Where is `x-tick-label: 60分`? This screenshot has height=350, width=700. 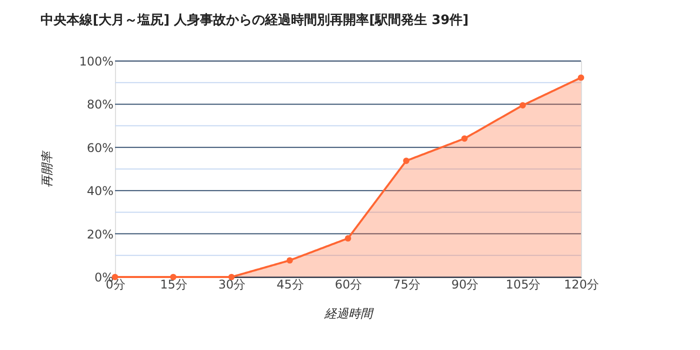
x-tick-label: 60分 is located at coordinates (348, 285).